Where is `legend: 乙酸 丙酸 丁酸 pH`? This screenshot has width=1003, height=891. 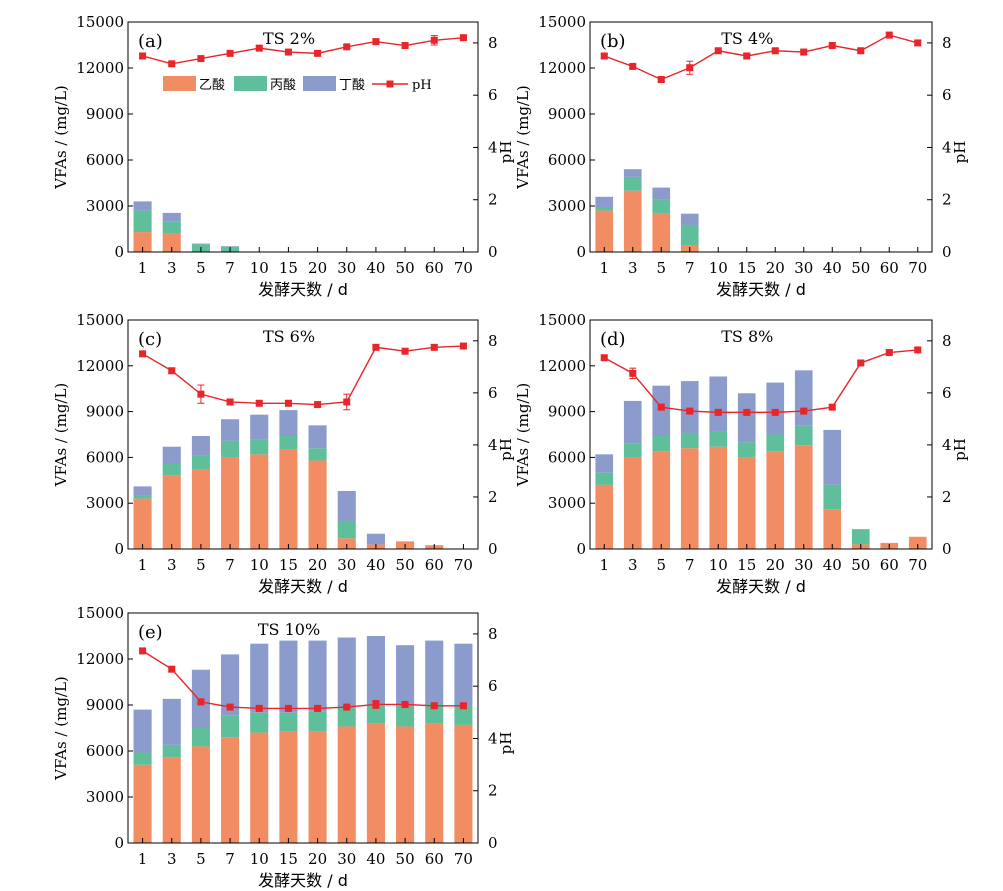 legend: 乙酸 丙酸 丁酸 pH is located at coordinates (297, 84).